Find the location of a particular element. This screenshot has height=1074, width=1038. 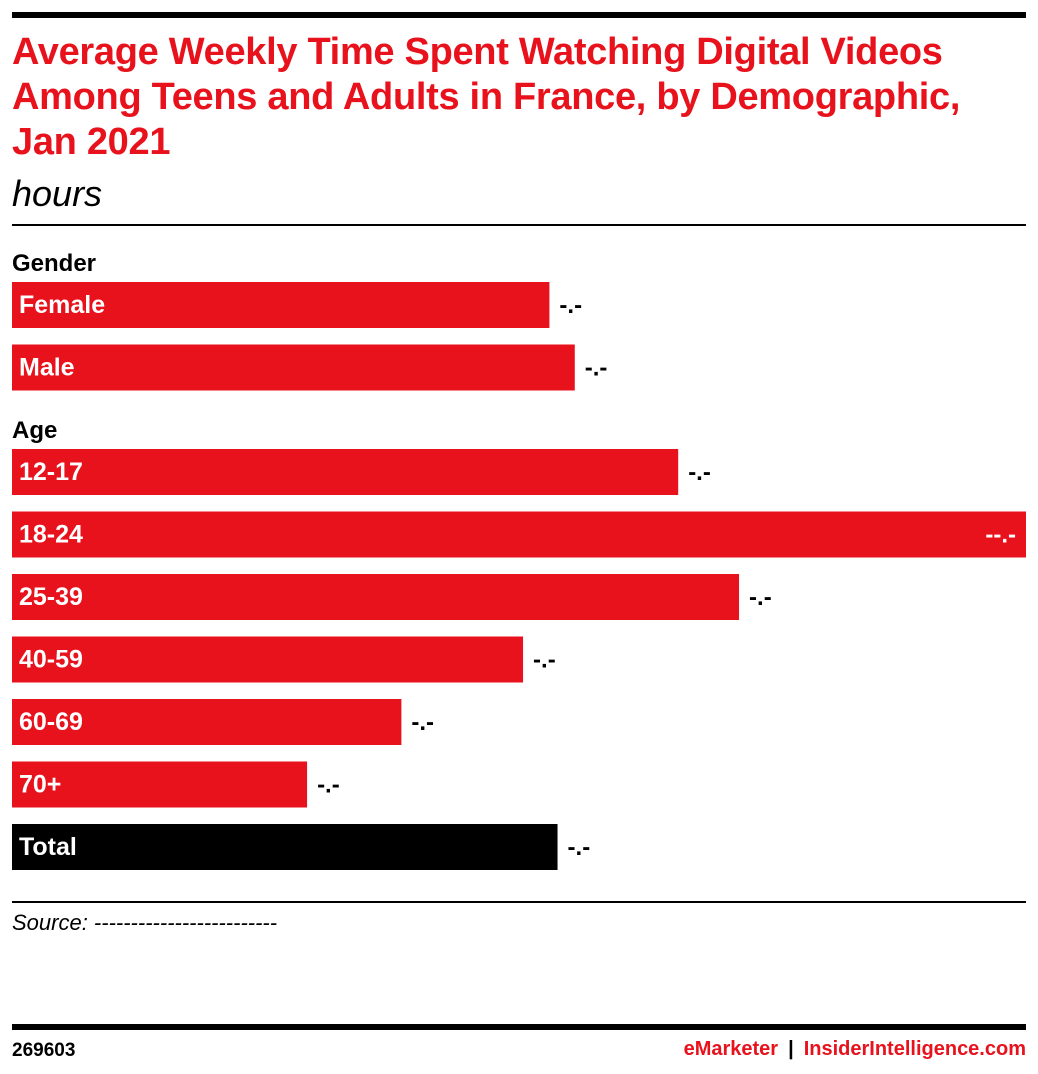

emarketer-link: eMarketer is located at coordinates (731, 1049).